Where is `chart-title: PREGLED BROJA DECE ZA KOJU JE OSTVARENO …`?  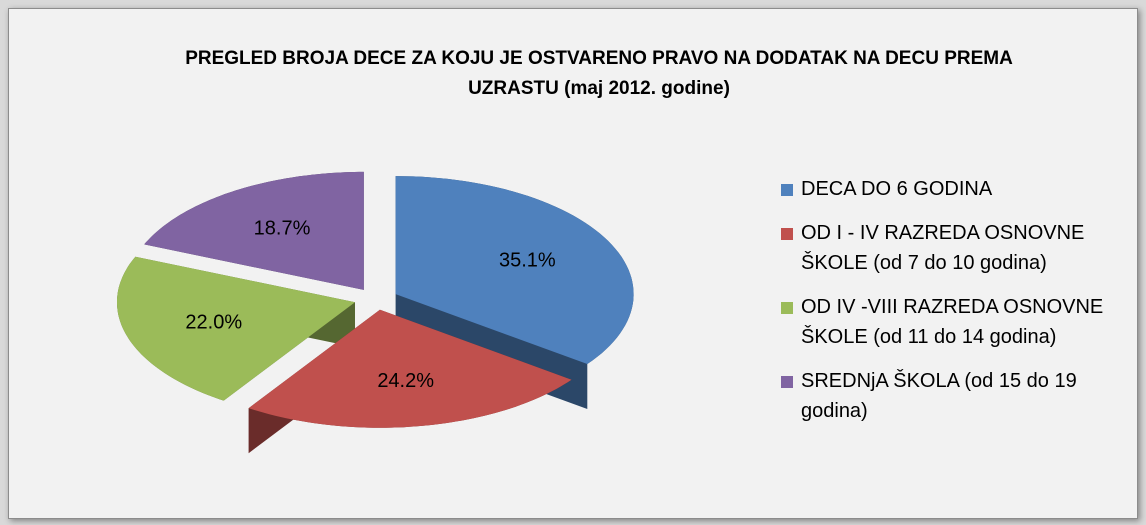
chart-title: PREGLED BROJA DECE ZA KOJU JE OSTVARENO … is located at coordinates (599, 73).